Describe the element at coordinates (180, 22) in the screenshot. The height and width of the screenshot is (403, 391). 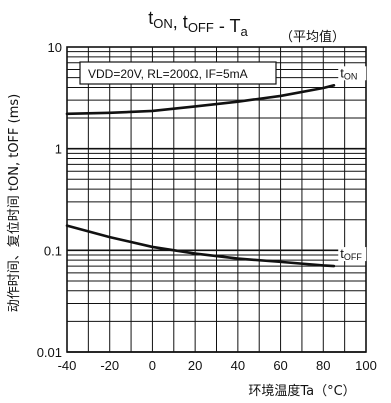
I see `title-part: , t` at that location.